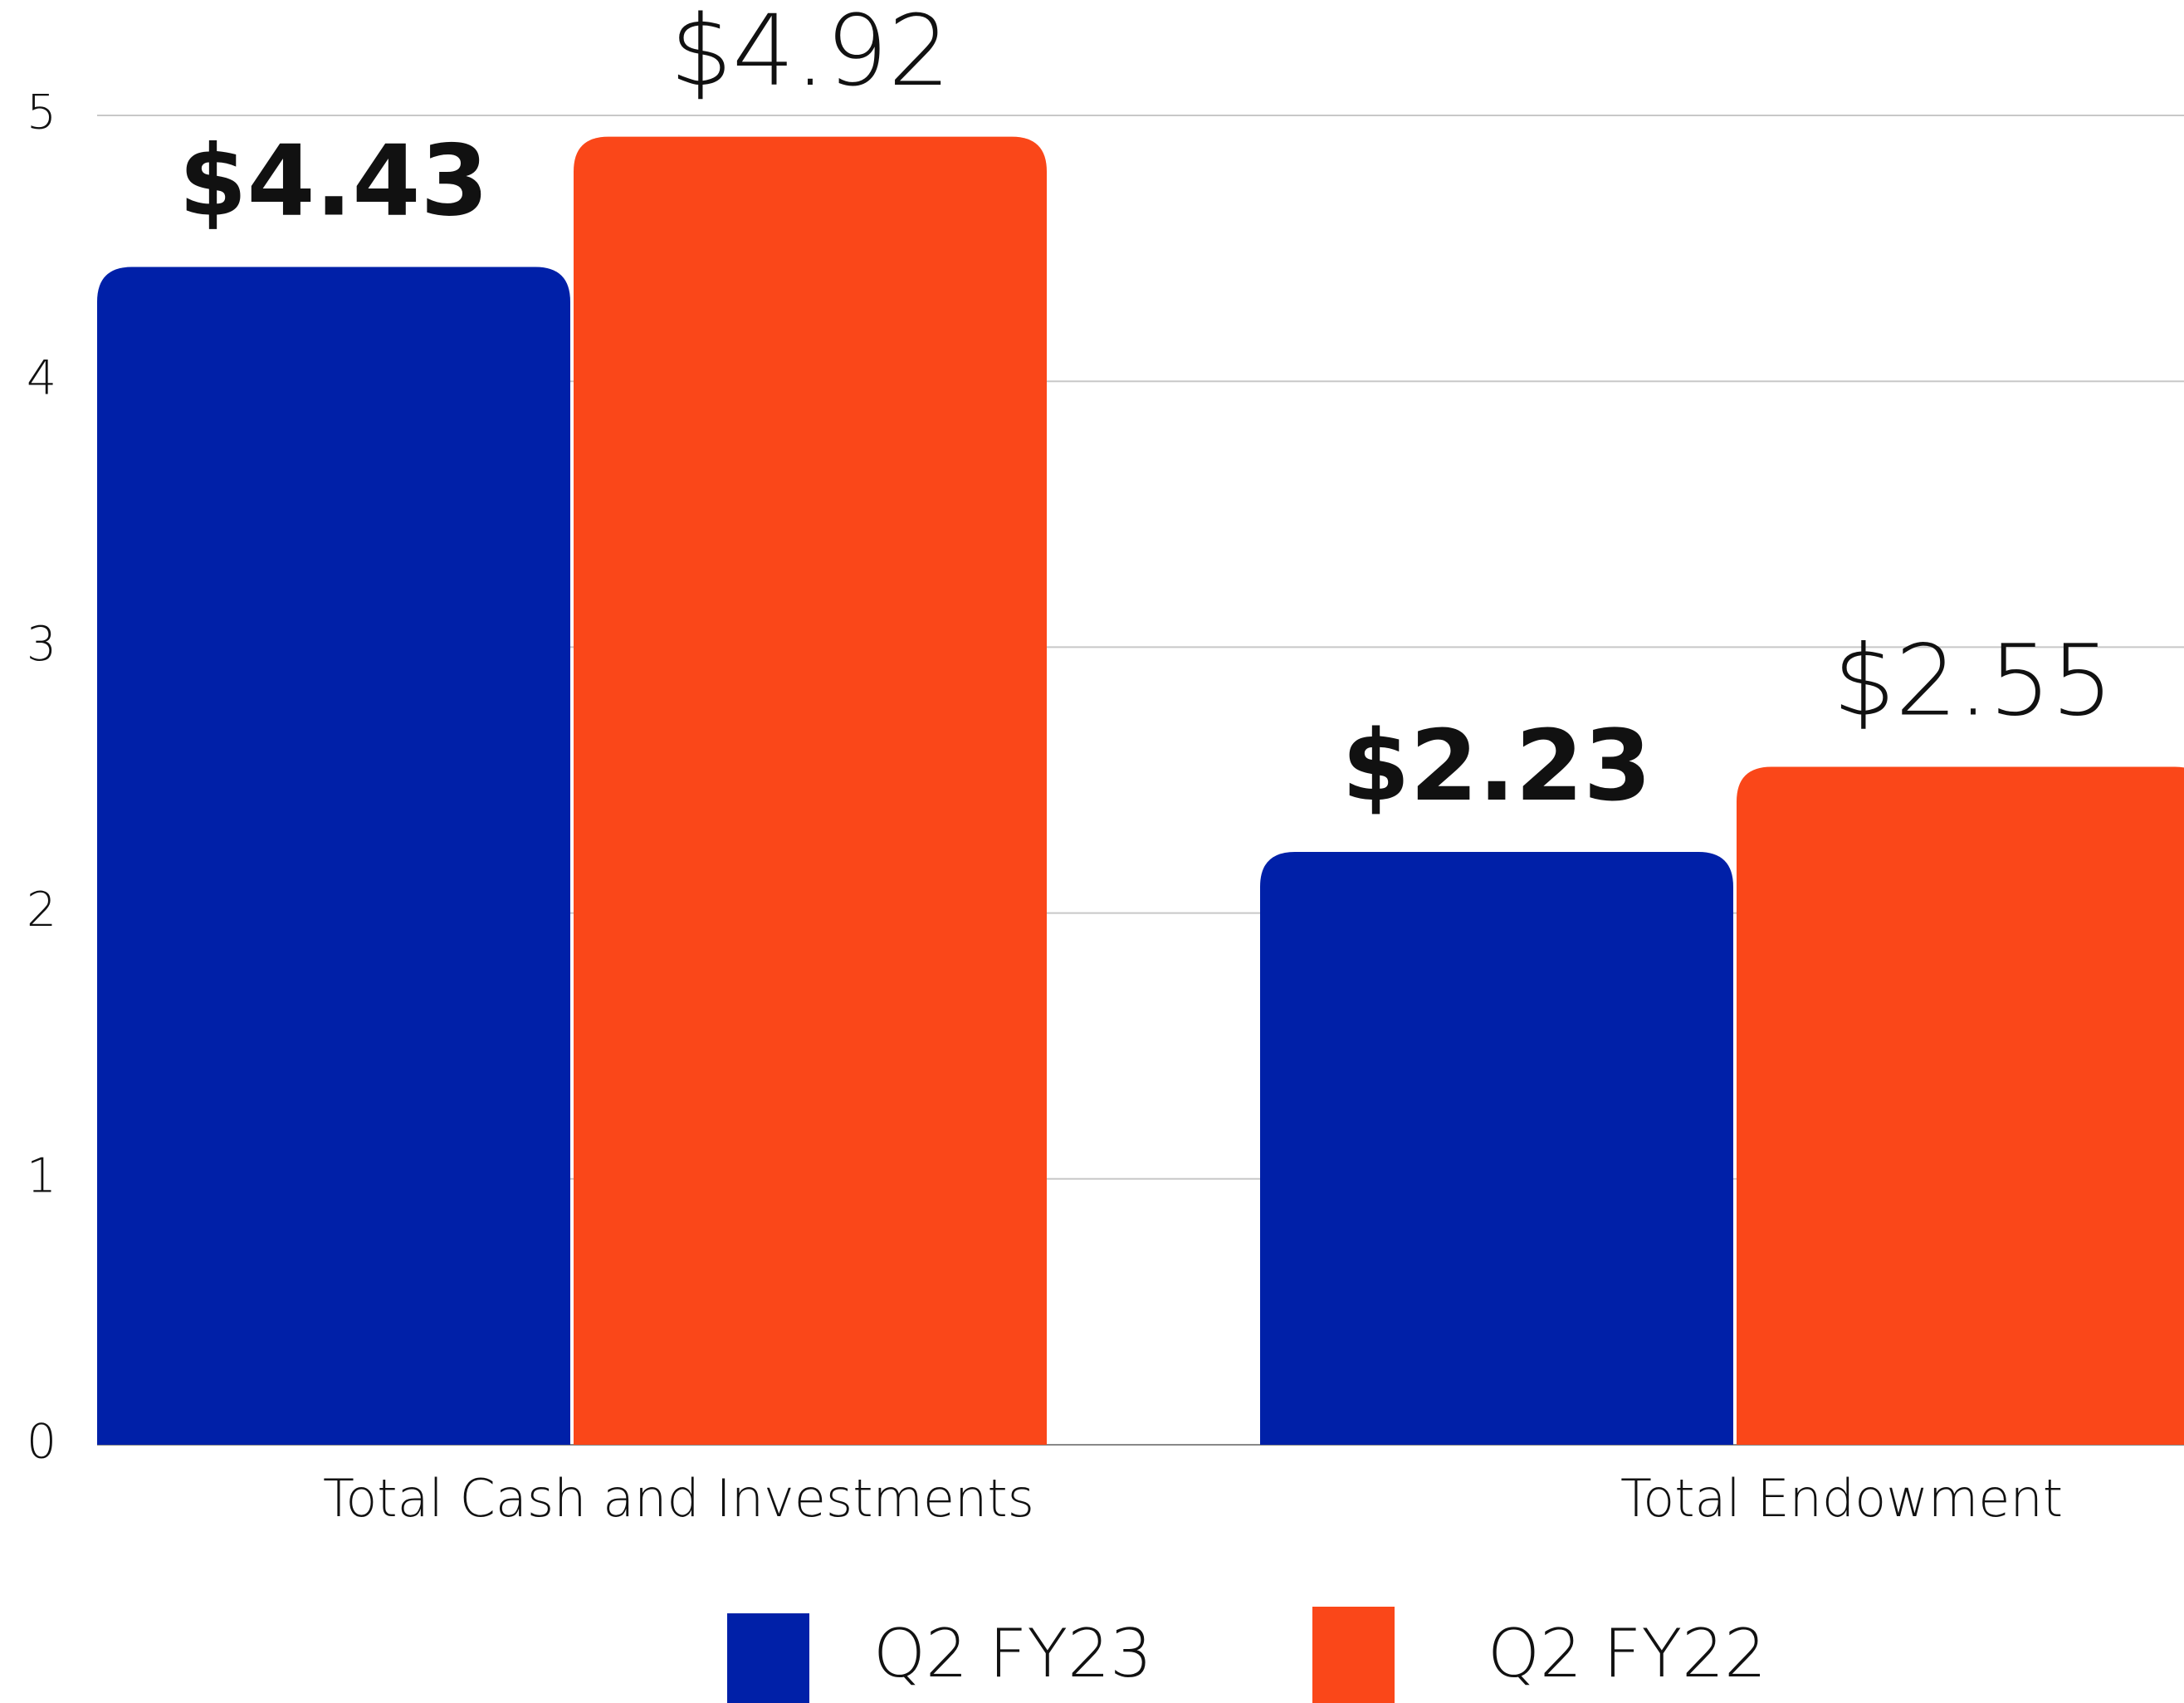 This screenshot has height=1703, width=2184. What do you see at coordinates (41, 1176) in the screenshot?
I see `y-tick-label: 1` at bounding box center [41, 1176].